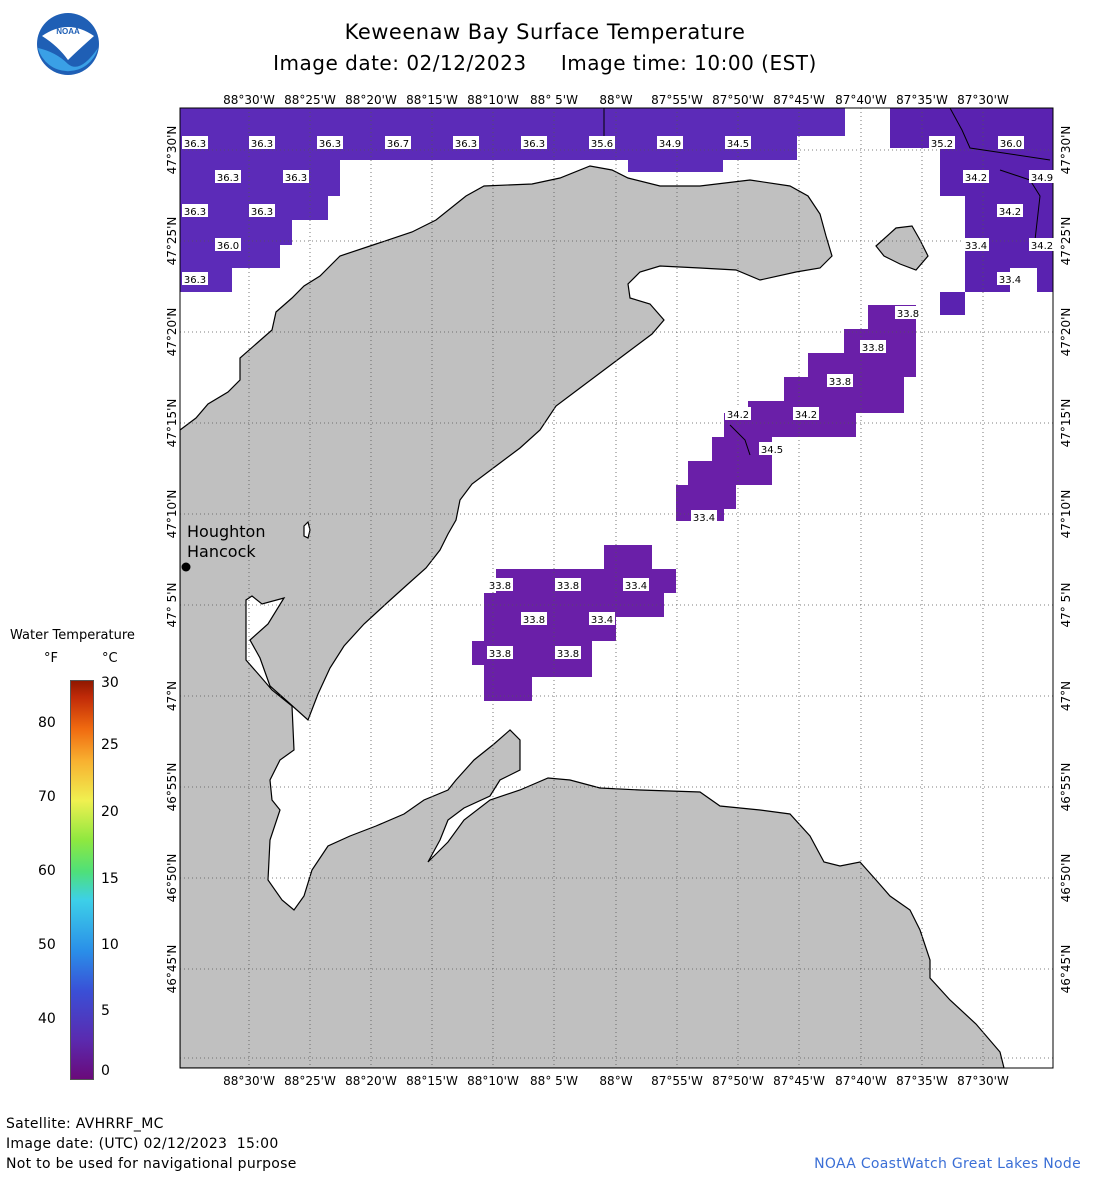  I want to click on legend-title: Water Temperature, so click(72, 635).